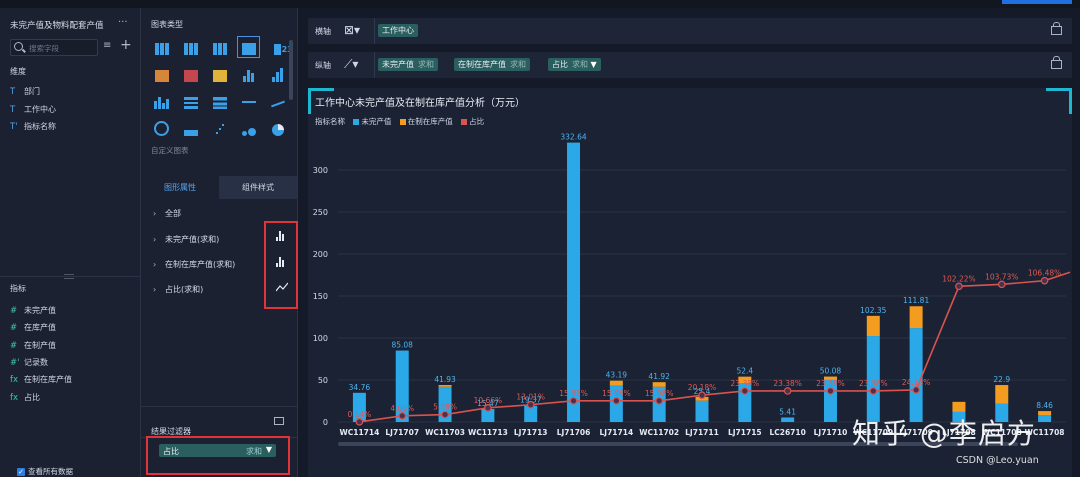 The height and width of the screenshot is (477, 1080). Describe the element at coordinates (351, 64) in the screenshot. I see `line-settings-icon: ⟋▾` at that location.